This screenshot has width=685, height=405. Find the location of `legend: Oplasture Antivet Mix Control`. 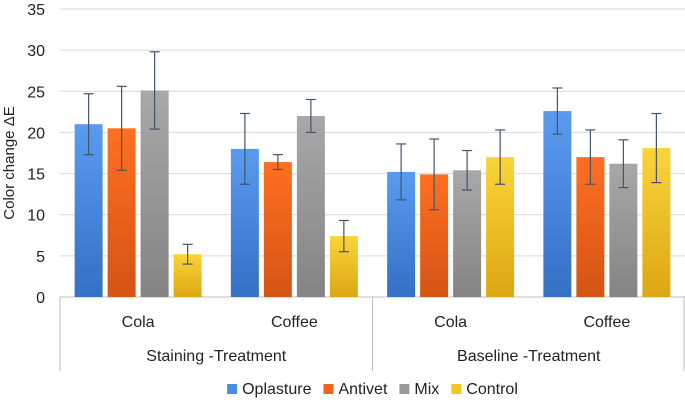

legend: Oplasture Antivet Mix Control is located at coordinates (372, 389).